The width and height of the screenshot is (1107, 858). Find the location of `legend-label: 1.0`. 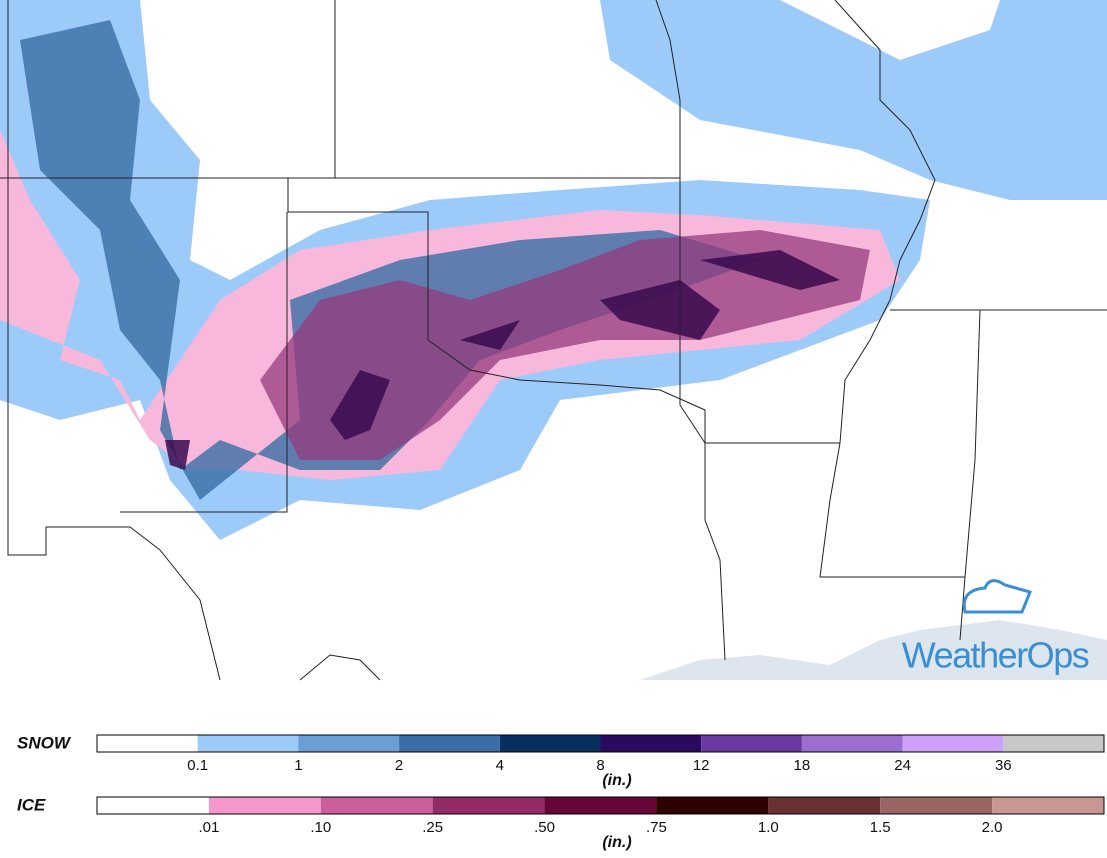

legend-label: 1.0 is located at coordinates (768, 827).